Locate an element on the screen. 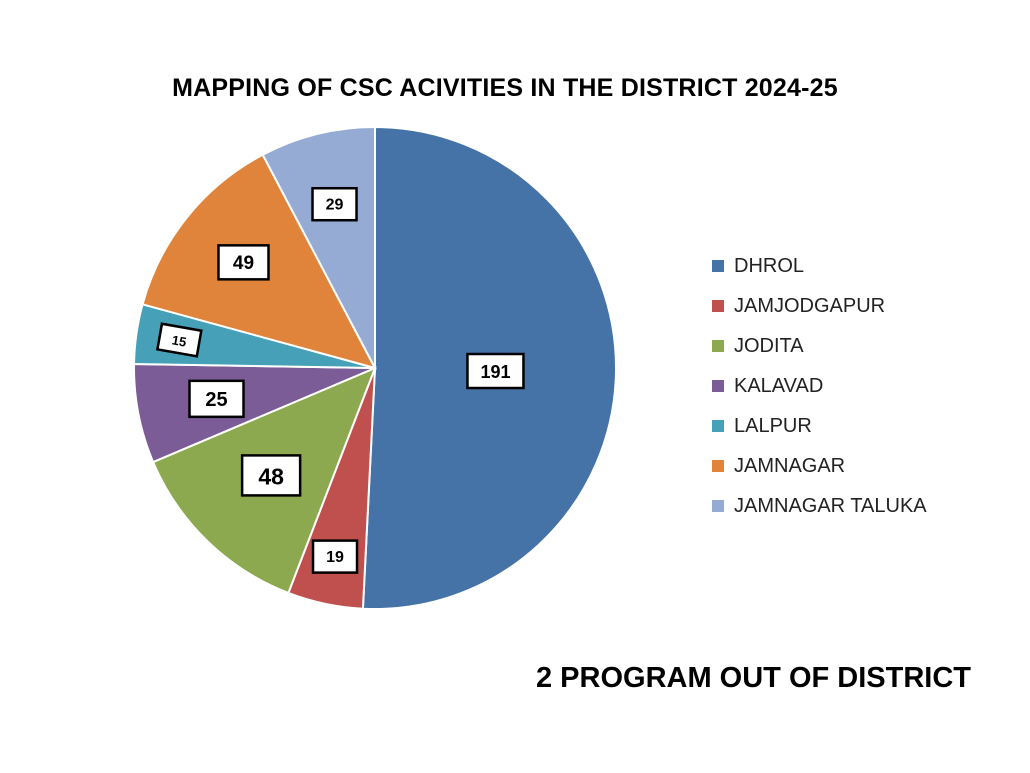 The width and height of the screenshot is (1030, 773). legend-label: JODITA is located at coordinates (769, 345).